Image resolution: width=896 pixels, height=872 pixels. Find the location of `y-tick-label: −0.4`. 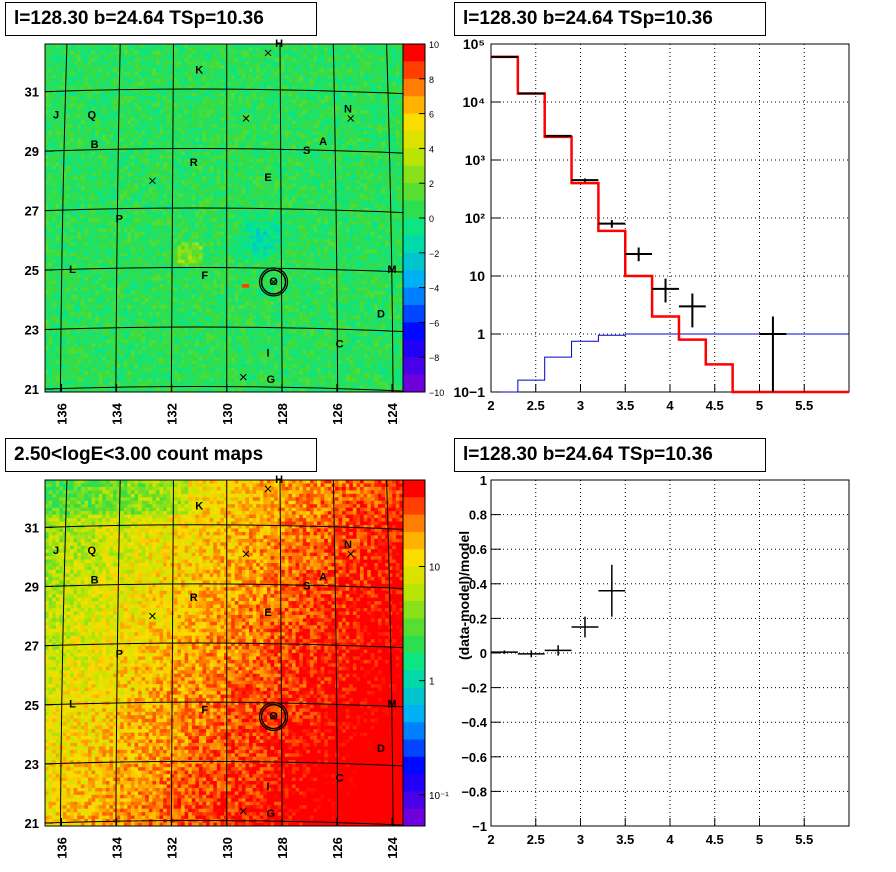

y-tick-label: −0.4 is located at coordinates (474, 722).